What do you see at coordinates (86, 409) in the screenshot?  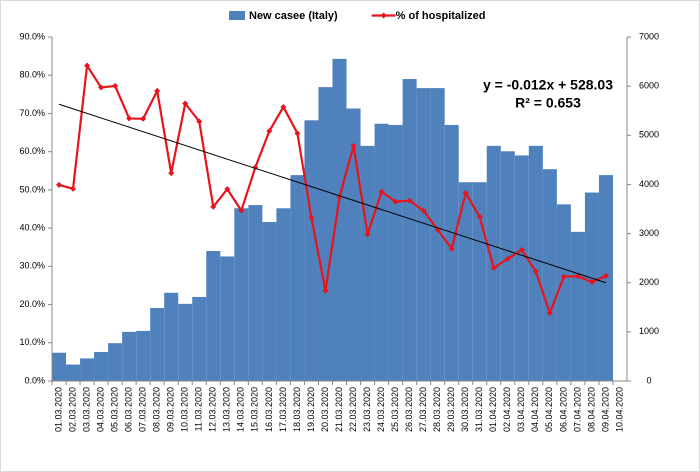 I see `x-tick-label: 03.03.2020` at bounding box center [86, 409].